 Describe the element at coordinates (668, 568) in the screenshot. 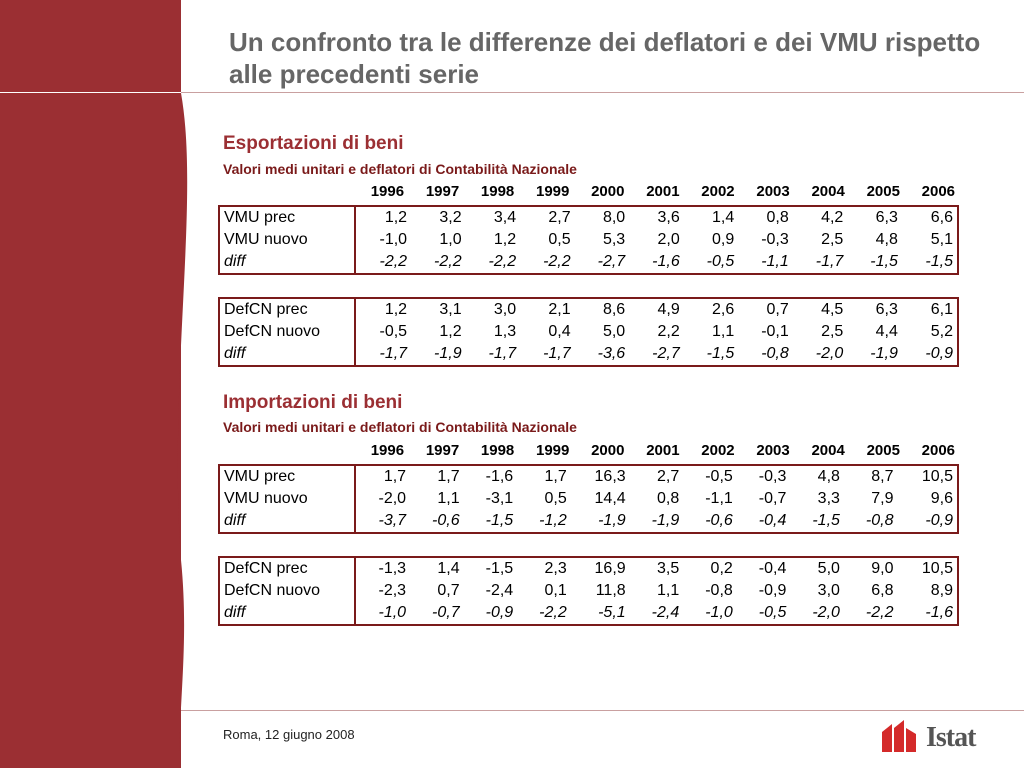

I see `table-cell: 3,5` at that location.